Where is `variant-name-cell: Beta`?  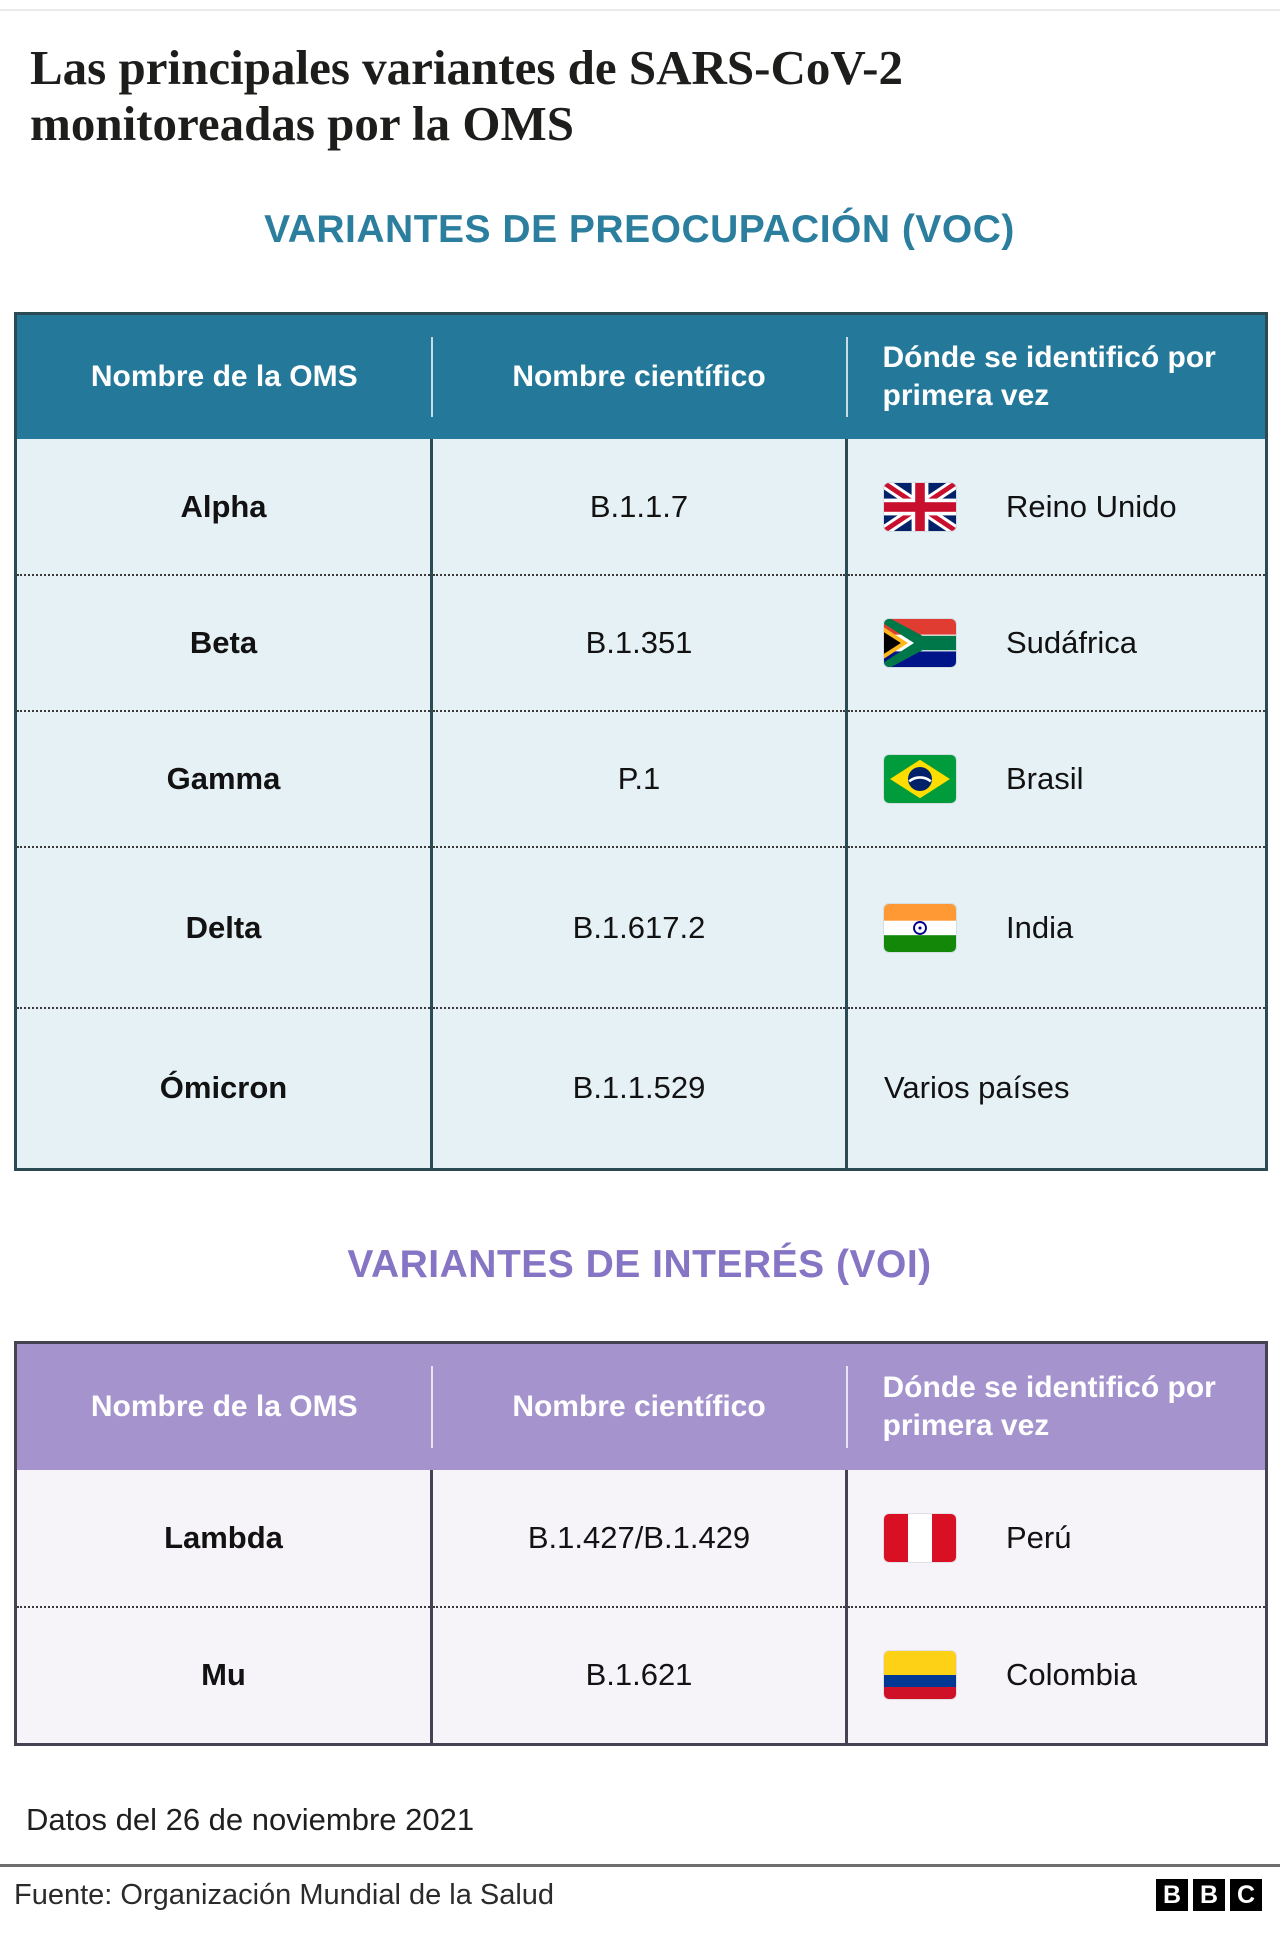
variant-name-cell: Beta is located at coordinates (223, 643).